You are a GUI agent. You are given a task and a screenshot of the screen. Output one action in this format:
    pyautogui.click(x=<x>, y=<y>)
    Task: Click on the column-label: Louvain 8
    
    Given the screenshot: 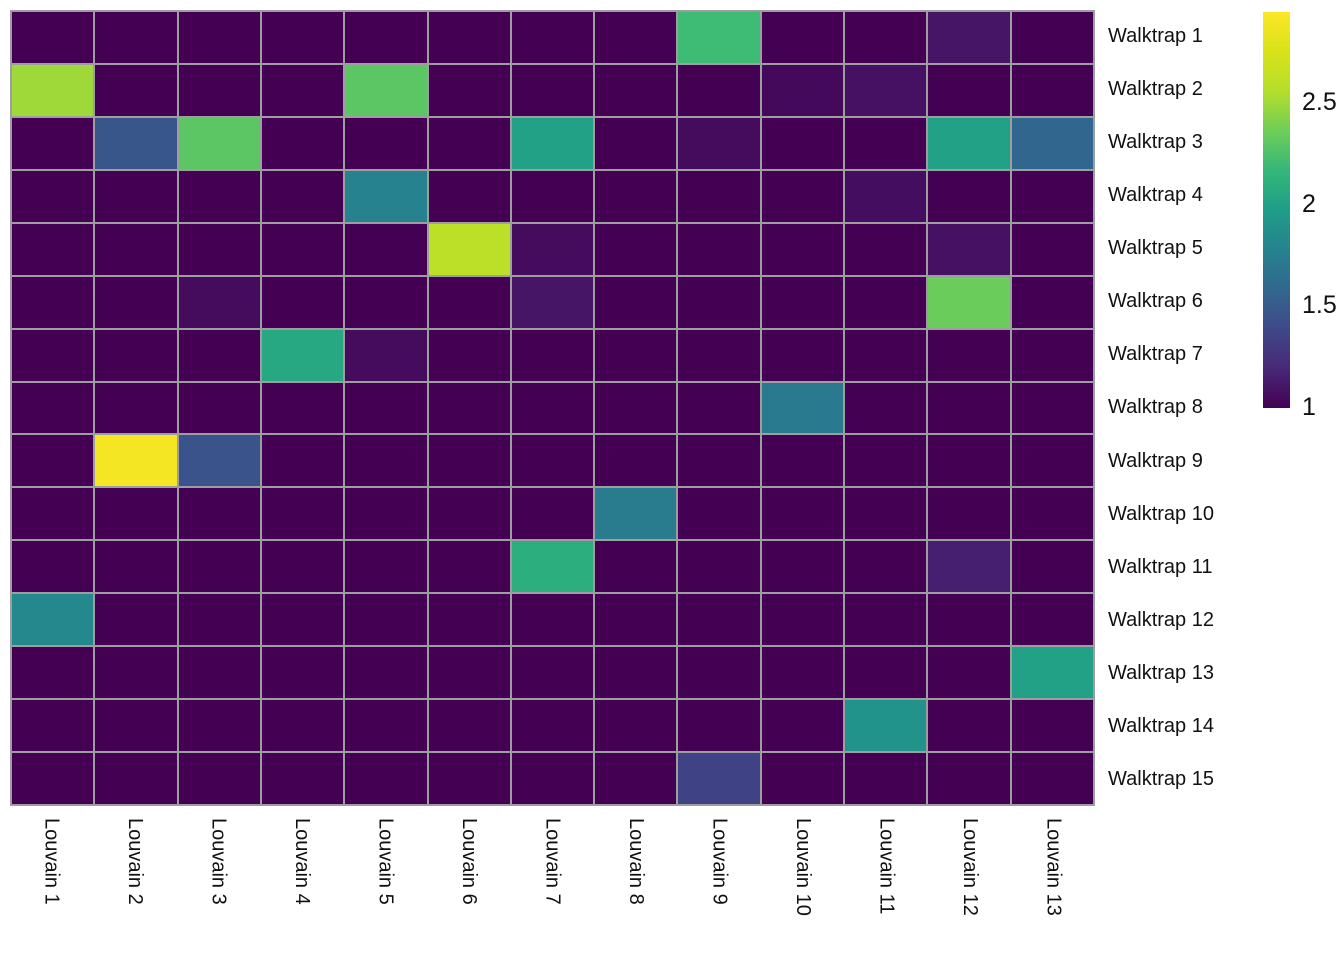 What is the action you would take?
    pyautogui.click(x=635, y=861)
    